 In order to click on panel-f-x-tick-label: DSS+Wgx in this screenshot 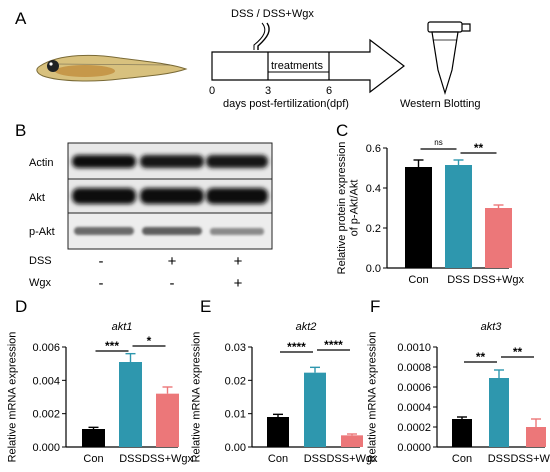, I will do `click(530, 459)`.